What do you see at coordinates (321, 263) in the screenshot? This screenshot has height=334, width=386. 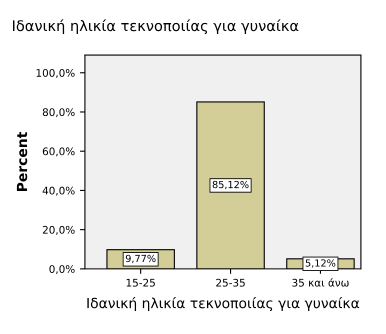 I see `data-label: 5,12%` at bounding box center [321, 263].